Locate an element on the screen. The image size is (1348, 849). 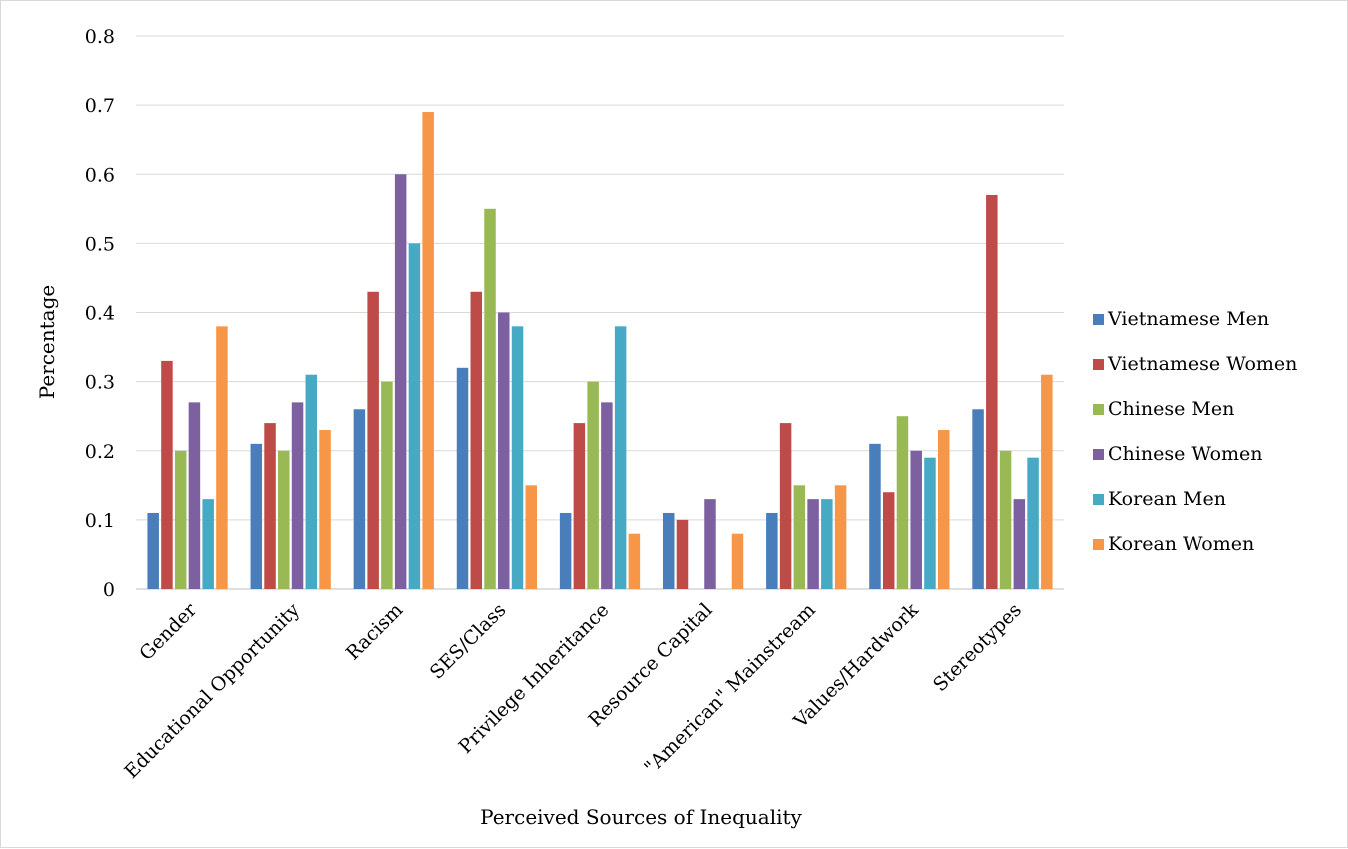
x-axis-title: Perceived Sources of Inequality is located at coordinates (641, 817).